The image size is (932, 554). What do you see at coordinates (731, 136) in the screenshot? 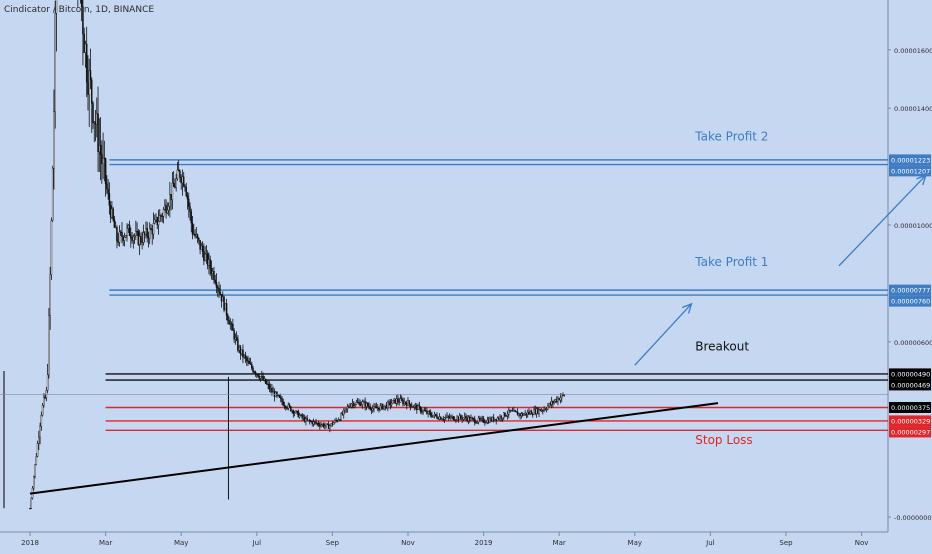
I see `level-label: Take Profit 2` at bounding box center [731, 136].